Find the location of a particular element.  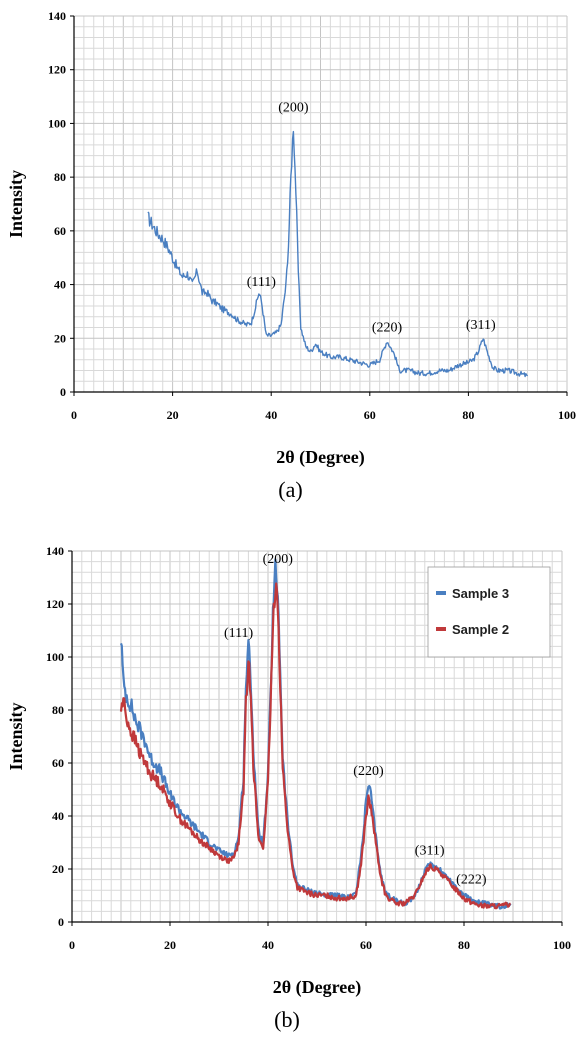

legend: Sample 3 Sample 2 is located at coordinates (489, 612).